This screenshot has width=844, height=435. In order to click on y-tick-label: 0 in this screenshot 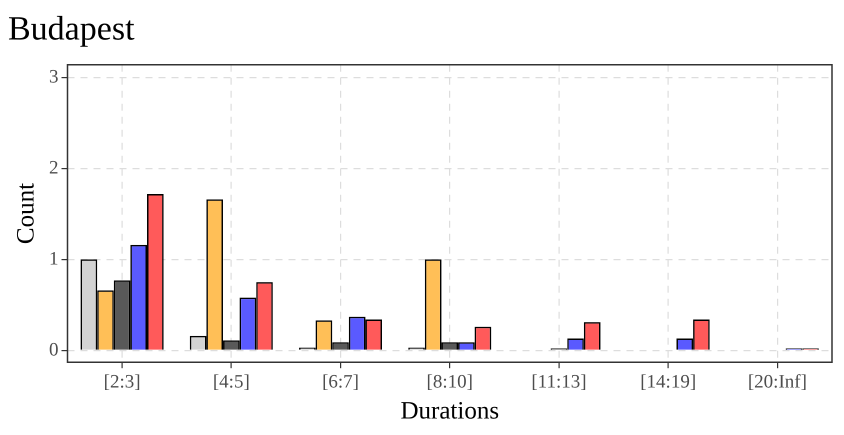, I will do `click(53, 349)`.